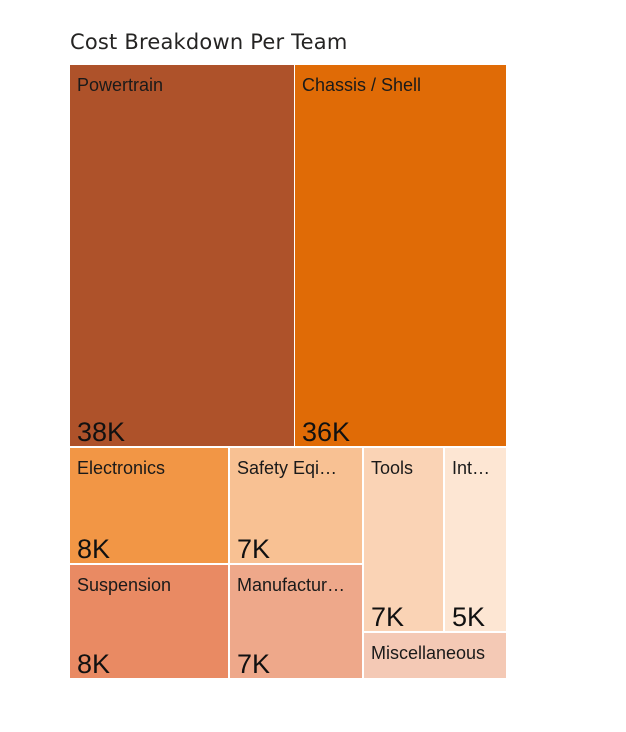  I want to click on tile-rect-electronics, so click(149, 505).